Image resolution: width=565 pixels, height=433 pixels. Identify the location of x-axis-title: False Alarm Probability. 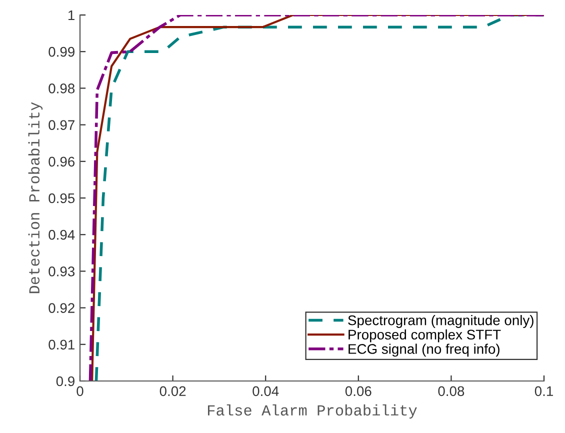
(312, 411).